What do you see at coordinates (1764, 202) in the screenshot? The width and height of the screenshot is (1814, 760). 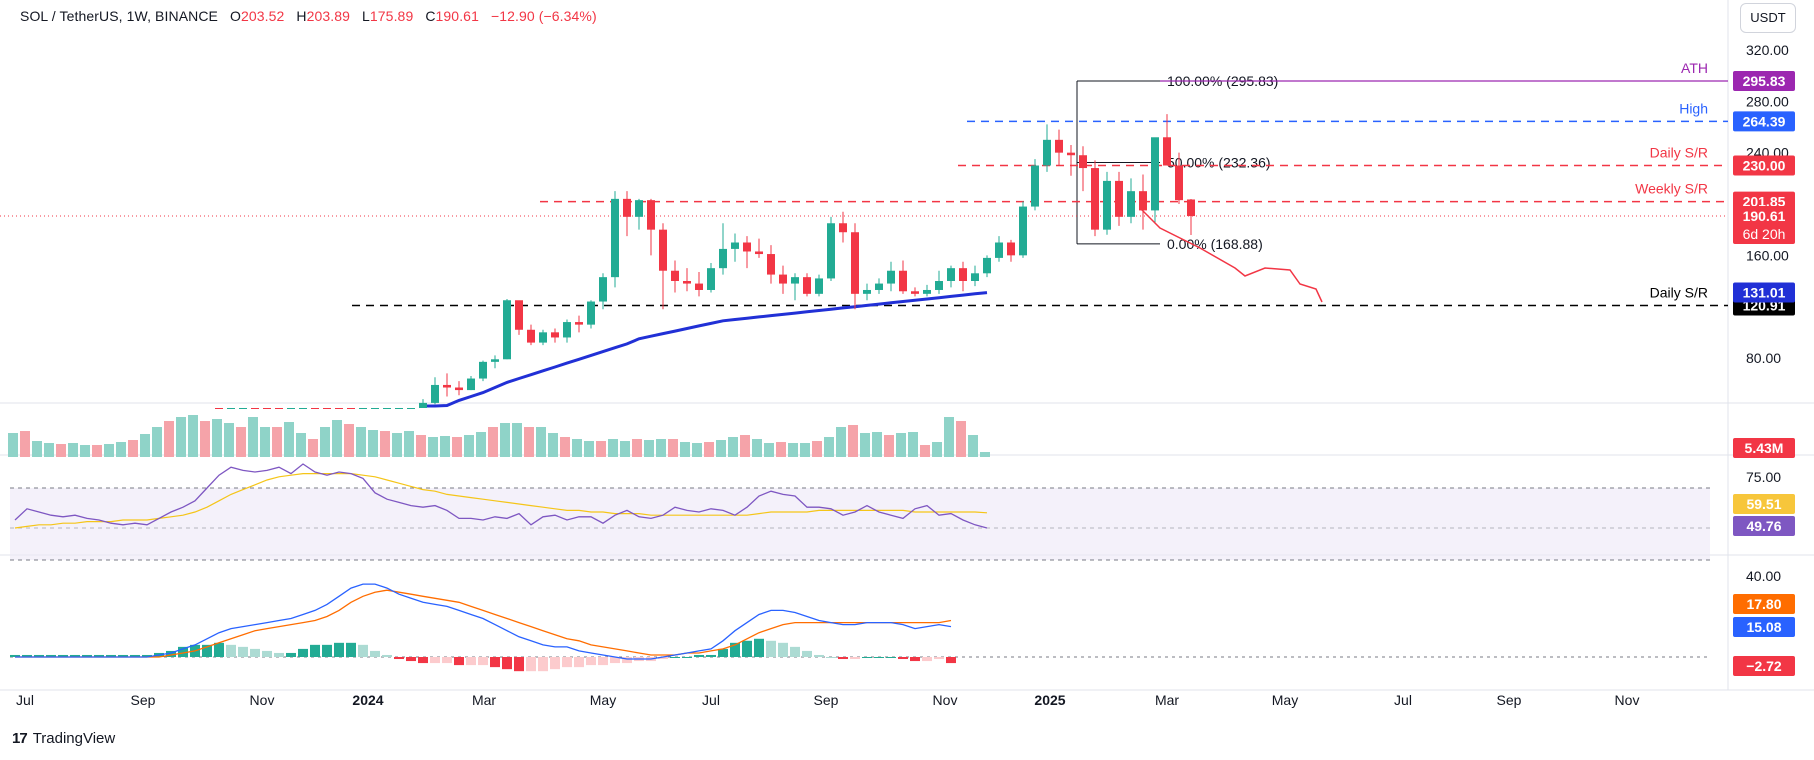 I see `price-level-tag-text: 201.85` at bounding box center [1764, 202].